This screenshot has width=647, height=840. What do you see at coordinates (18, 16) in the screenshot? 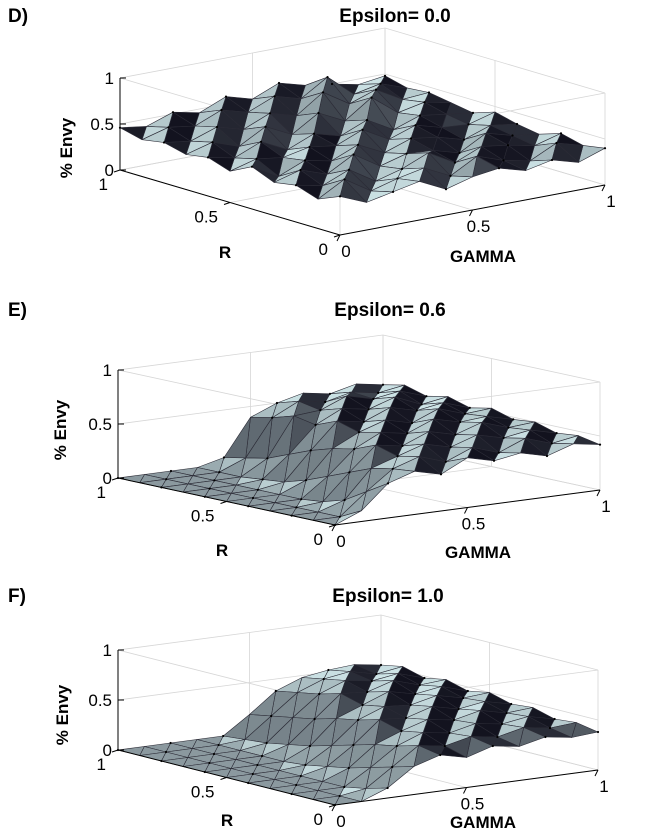
I see `panel-letter: D)` at bounding box center [18, 16].